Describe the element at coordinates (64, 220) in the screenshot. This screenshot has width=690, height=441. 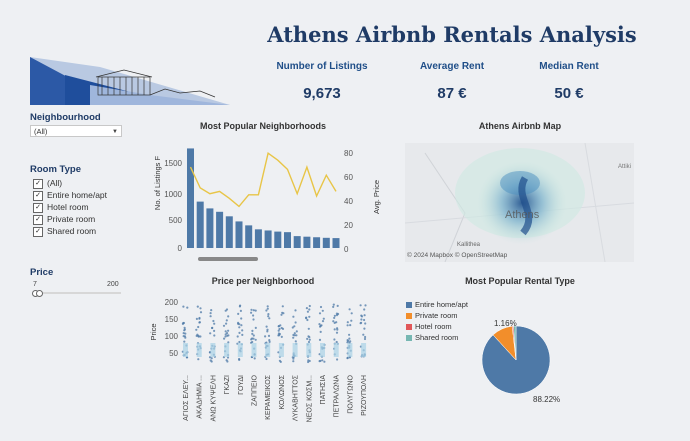
I see `room-type-checkbox-private-room: ✓ Private room` at that location.